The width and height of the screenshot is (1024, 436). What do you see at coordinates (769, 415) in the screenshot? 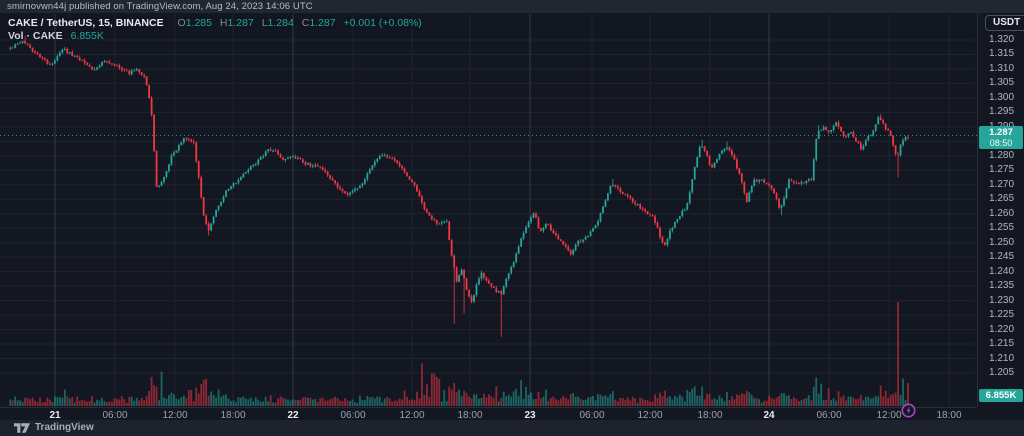
I see `time-tick-label-day: 24` at bounding box center [769, 415].